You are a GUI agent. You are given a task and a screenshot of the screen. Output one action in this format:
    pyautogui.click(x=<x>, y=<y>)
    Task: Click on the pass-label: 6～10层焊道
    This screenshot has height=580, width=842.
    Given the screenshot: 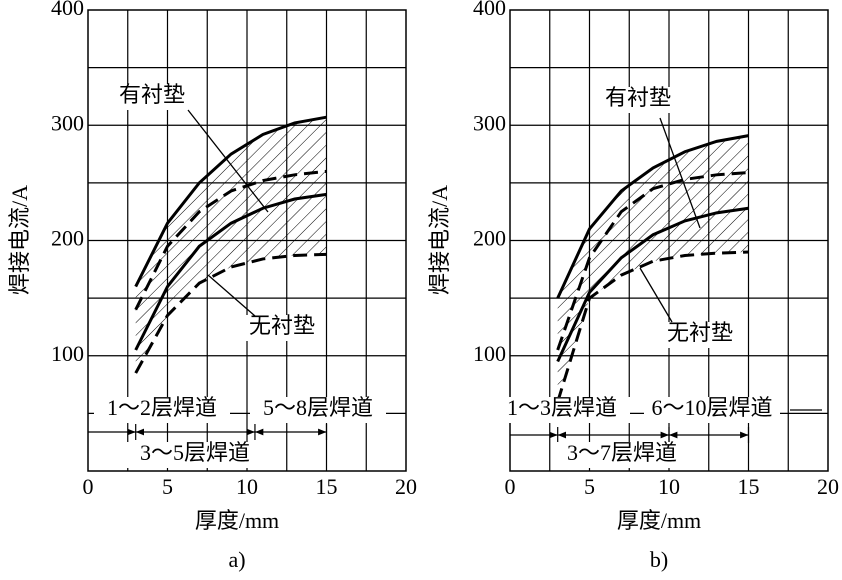 What is the action you would take?
    pyautogui.click(x=711, y=407)
    